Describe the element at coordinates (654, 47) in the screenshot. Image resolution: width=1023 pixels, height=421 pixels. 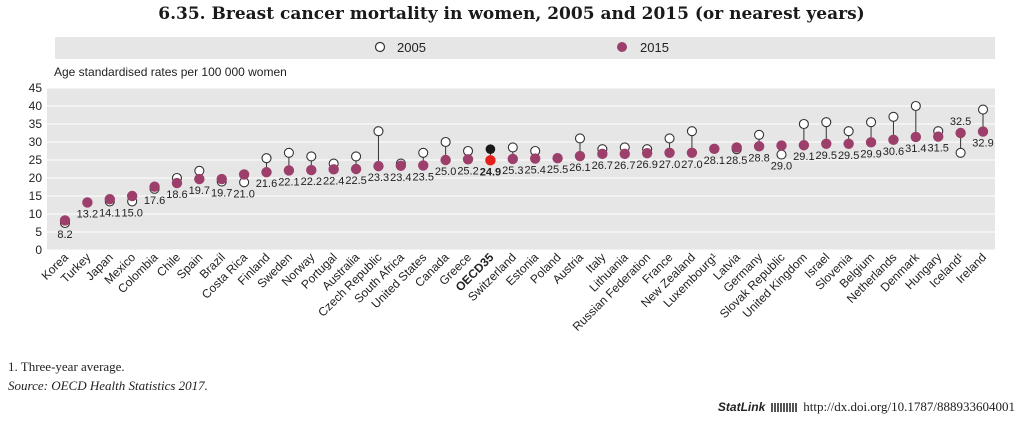
I see `legend-label-2015: 2015` at that location.